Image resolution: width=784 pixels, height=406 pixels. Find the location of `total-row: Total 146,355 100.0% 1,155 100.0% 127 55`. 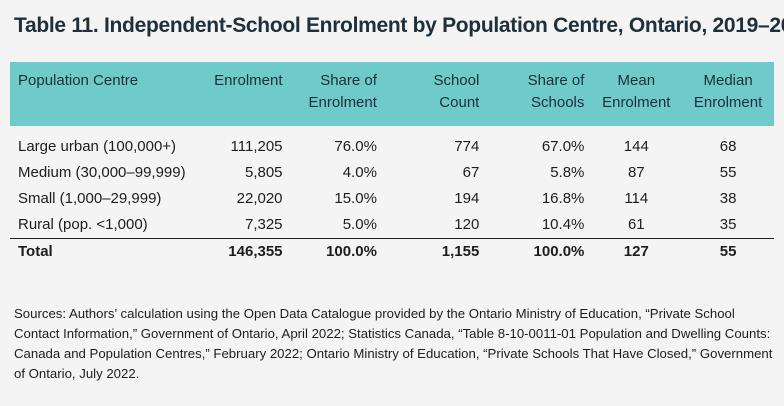

total-row: Total 146,355 100.0% 1,155 100.0% 127 55 is located at coordinates (392, 251).